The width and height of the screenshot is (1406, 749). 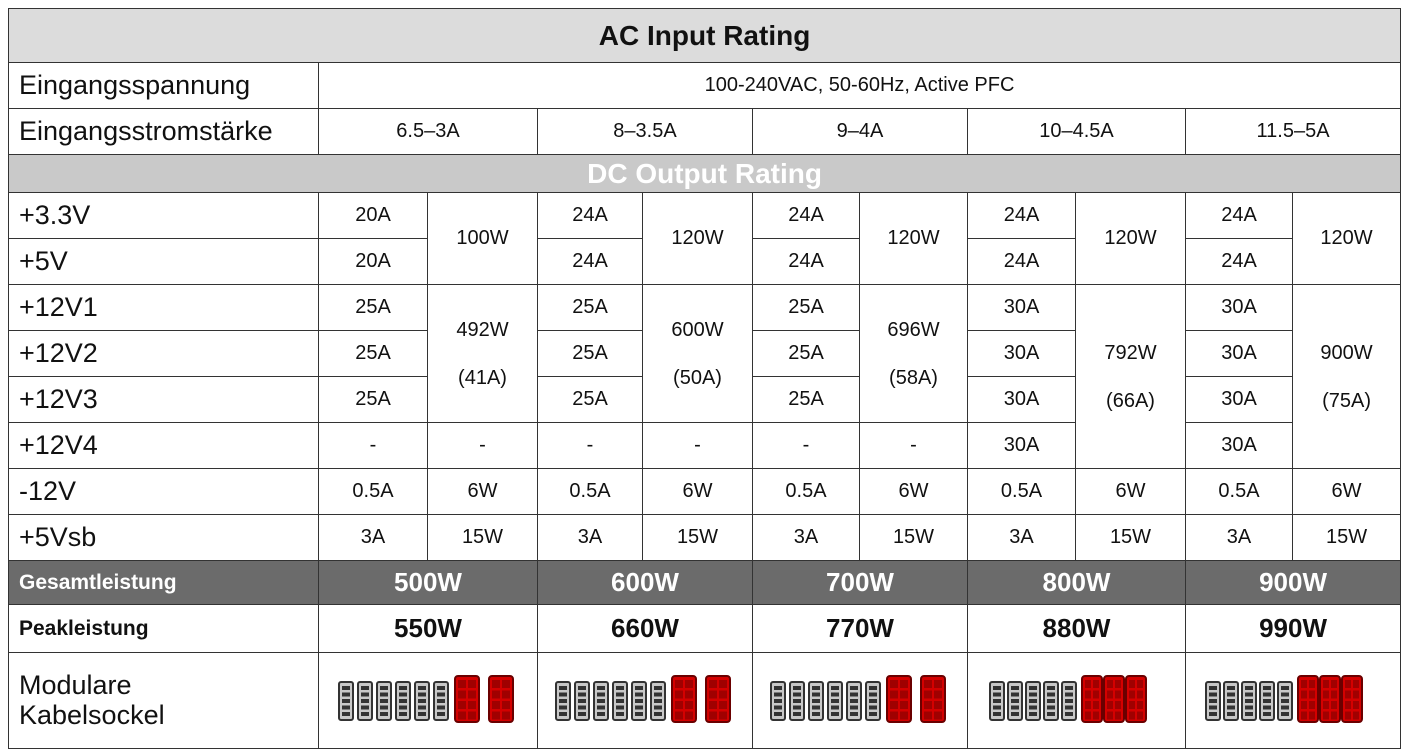 I want to click on table-cell: +12V4, so click(x=163, y=445).